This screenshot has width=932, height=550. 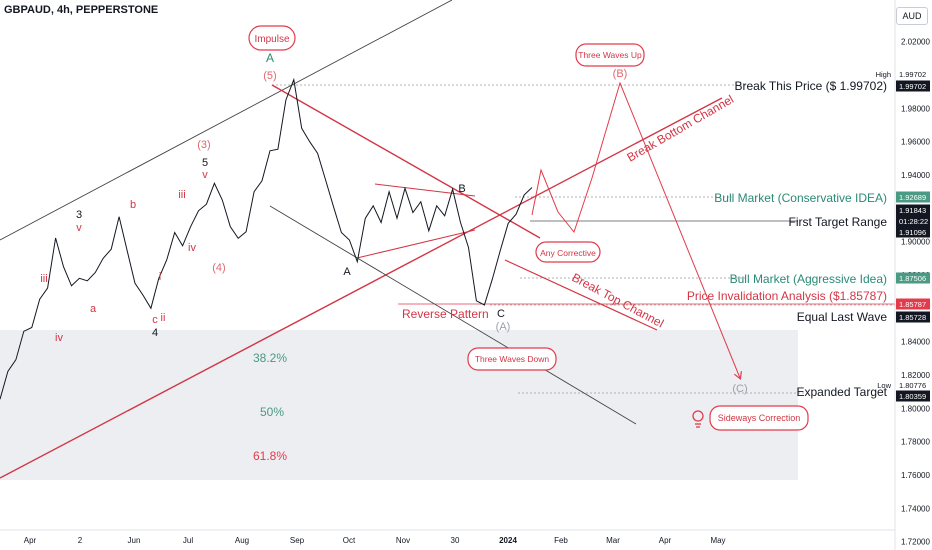 I want to click on wave-label-iv-1: iv, so click(x=59, y=338).